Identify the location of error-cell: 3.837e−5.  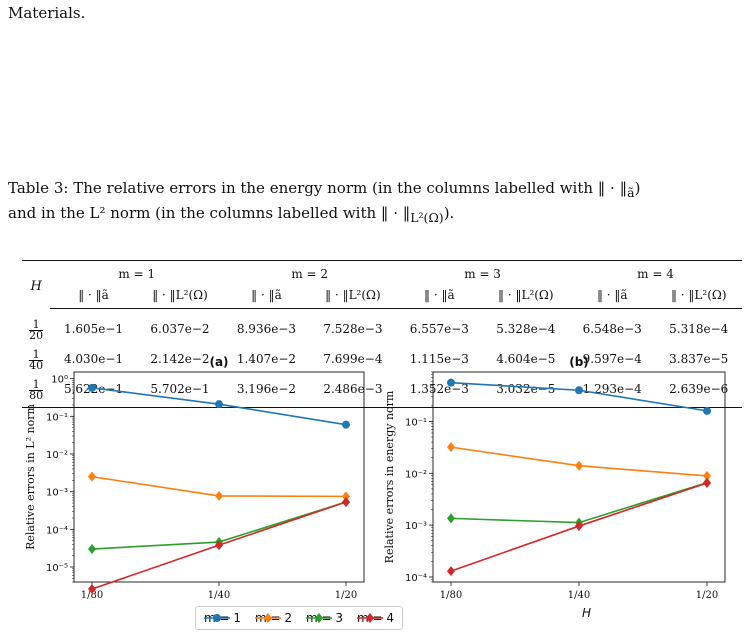
(699, 358).